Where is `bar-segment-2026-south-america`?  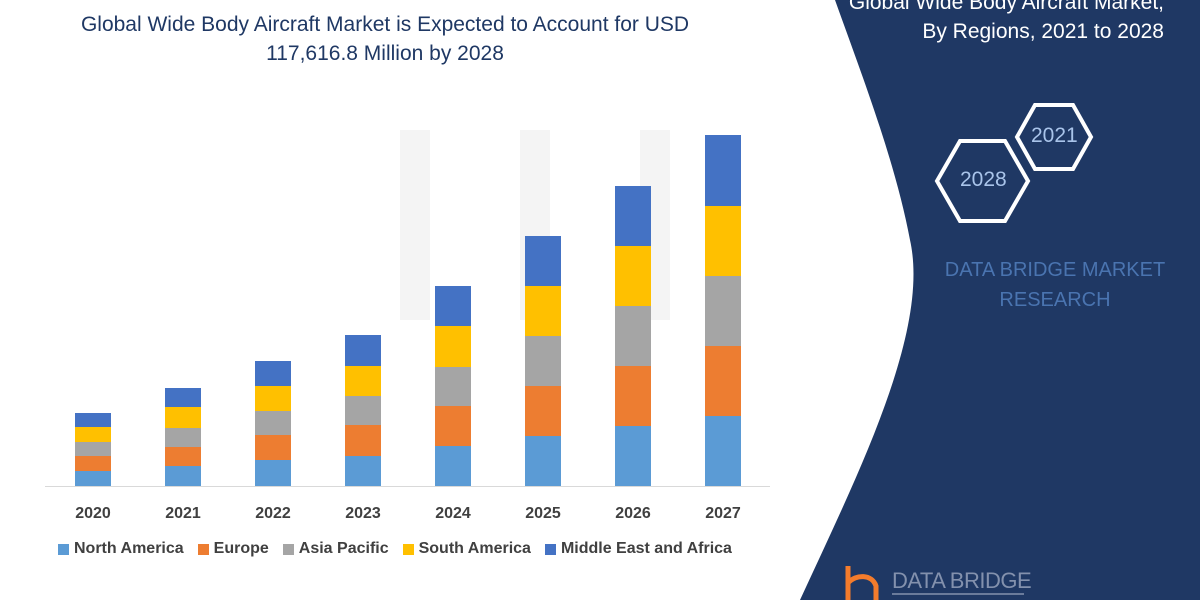
bar-segment-2026-south-america is located at coordinates (633, 276).